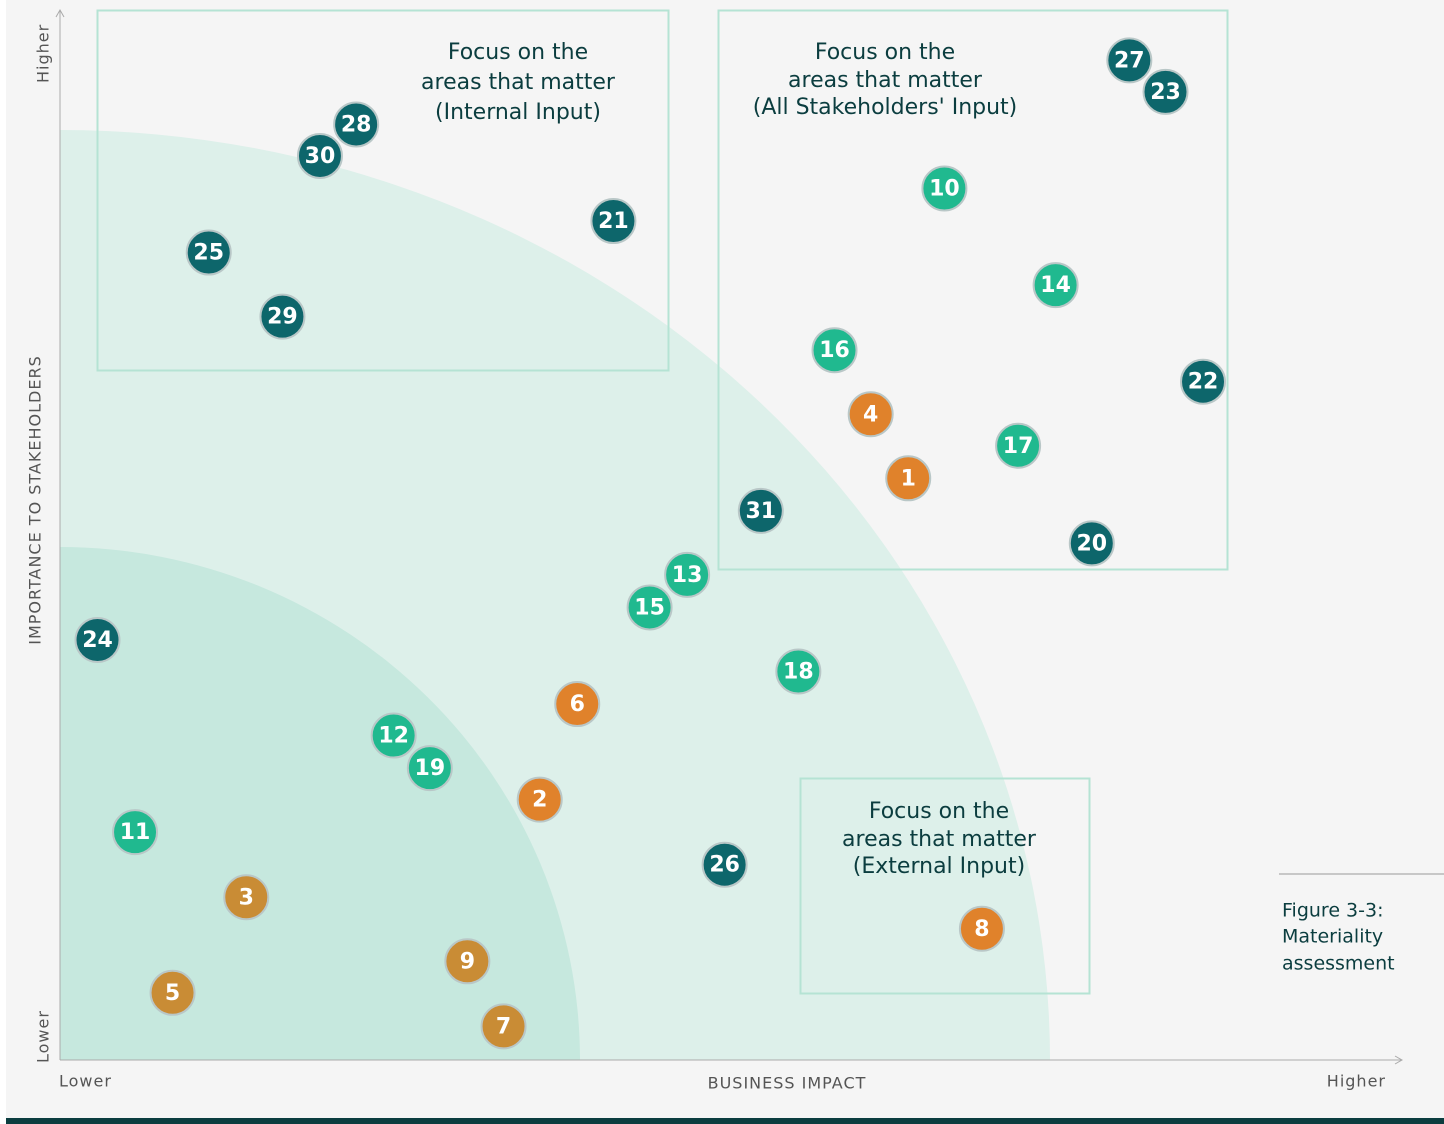  I want to click on point-label: 5, so click(172, 993).